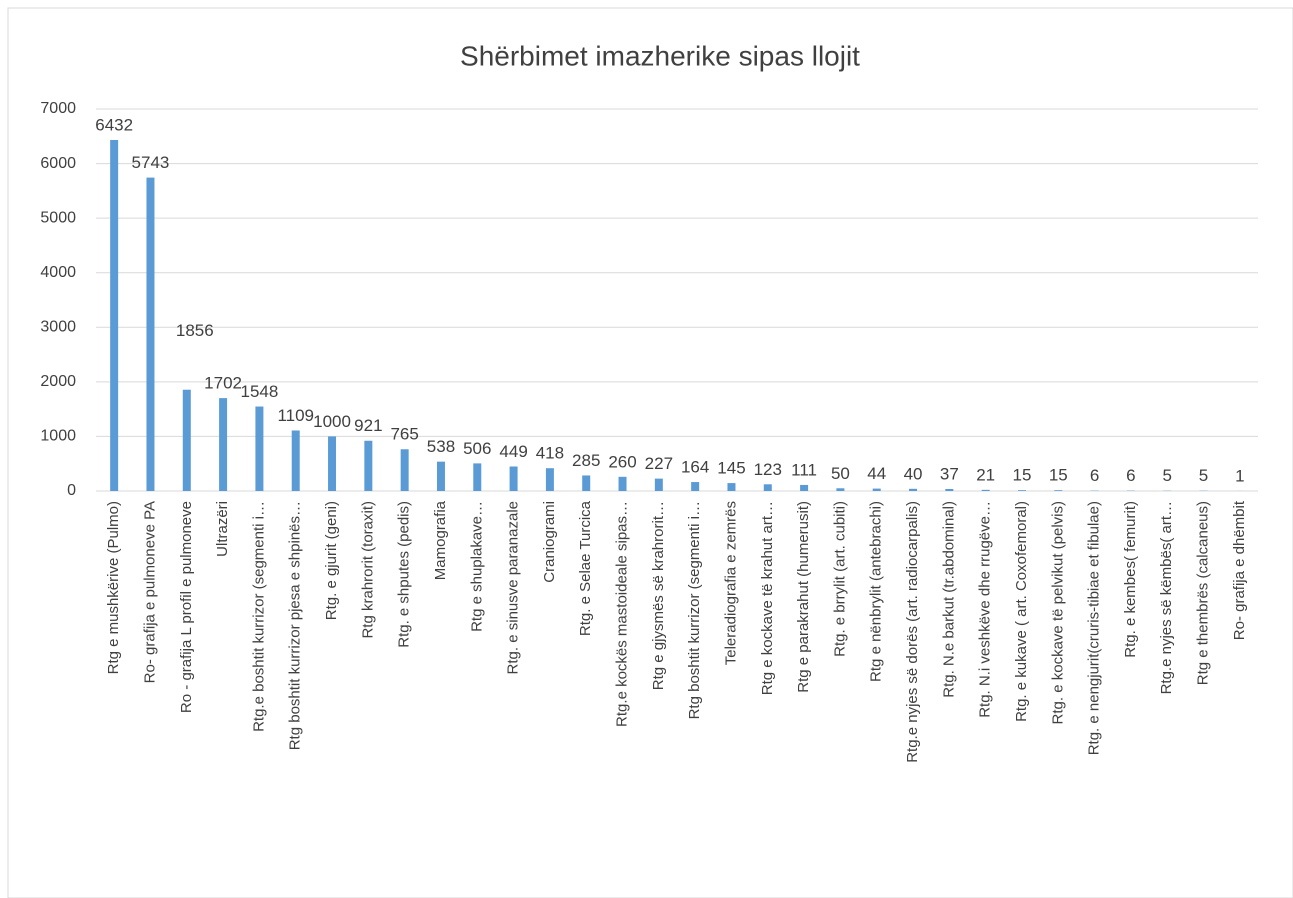  I want to click on x-tick-label: Rtg krahrorit (toraxit), so click(367, 570).